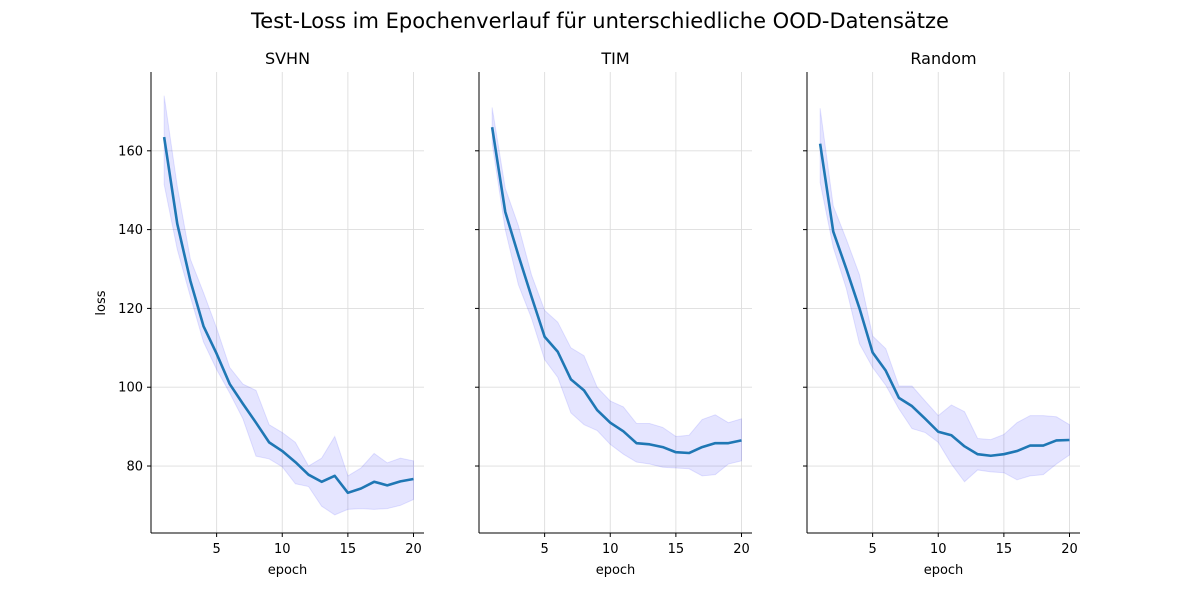 Image resolution: width=1200 pixels, height=600 pixels. Describe the element at coordinates (614, 58) in the screenshot. I see `panel-title: TIM` at that location.